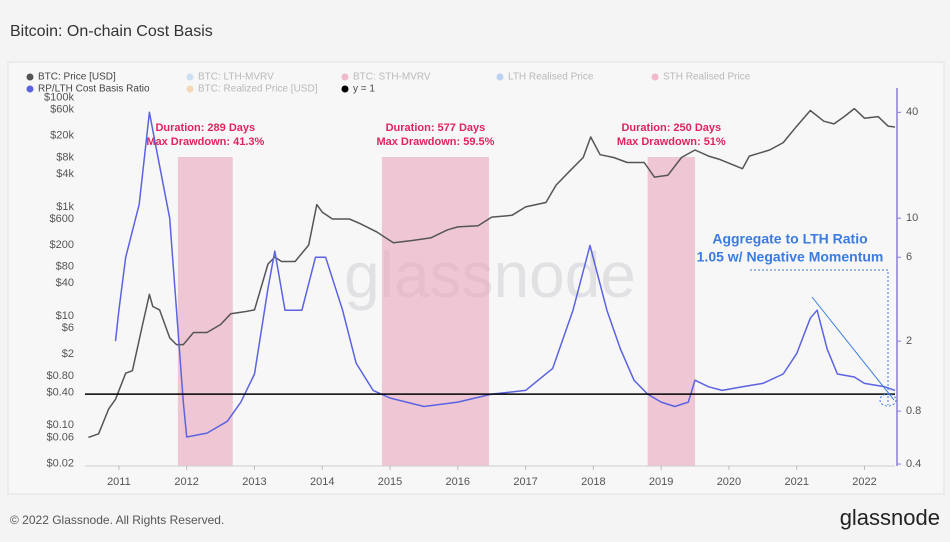 The width and height of the screenshot is (950, 542). What do you see at coordinates (94, 89) in the screenshot?
I see `legend-label: RP/LTH Cost Basis Ratio` at bounding box center [94, 89].